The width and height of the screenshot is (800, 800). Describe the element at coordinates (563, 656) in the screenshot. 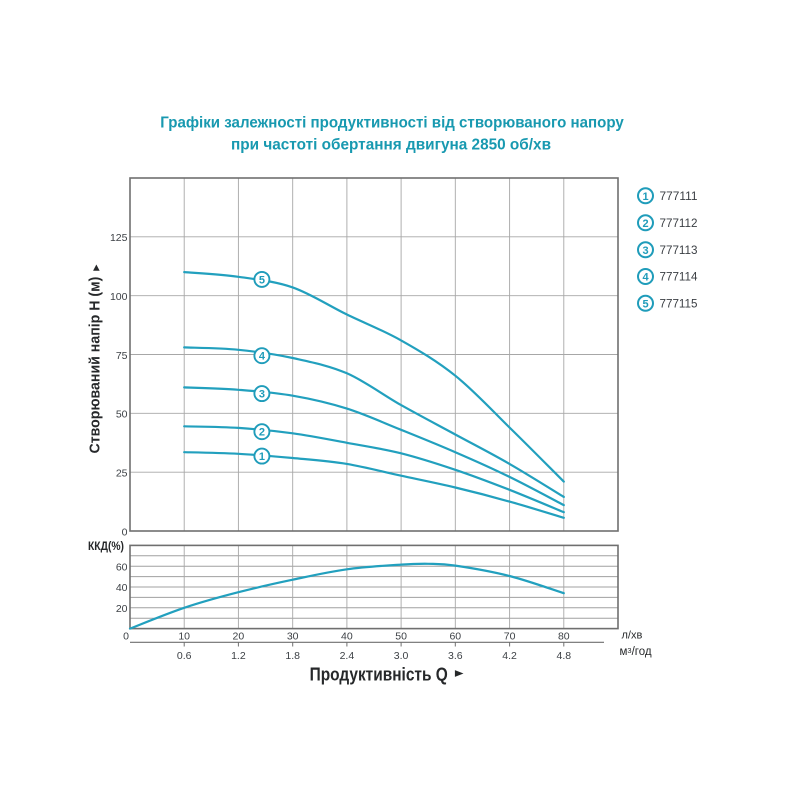

I see `svg-text: 4.8` at that location.